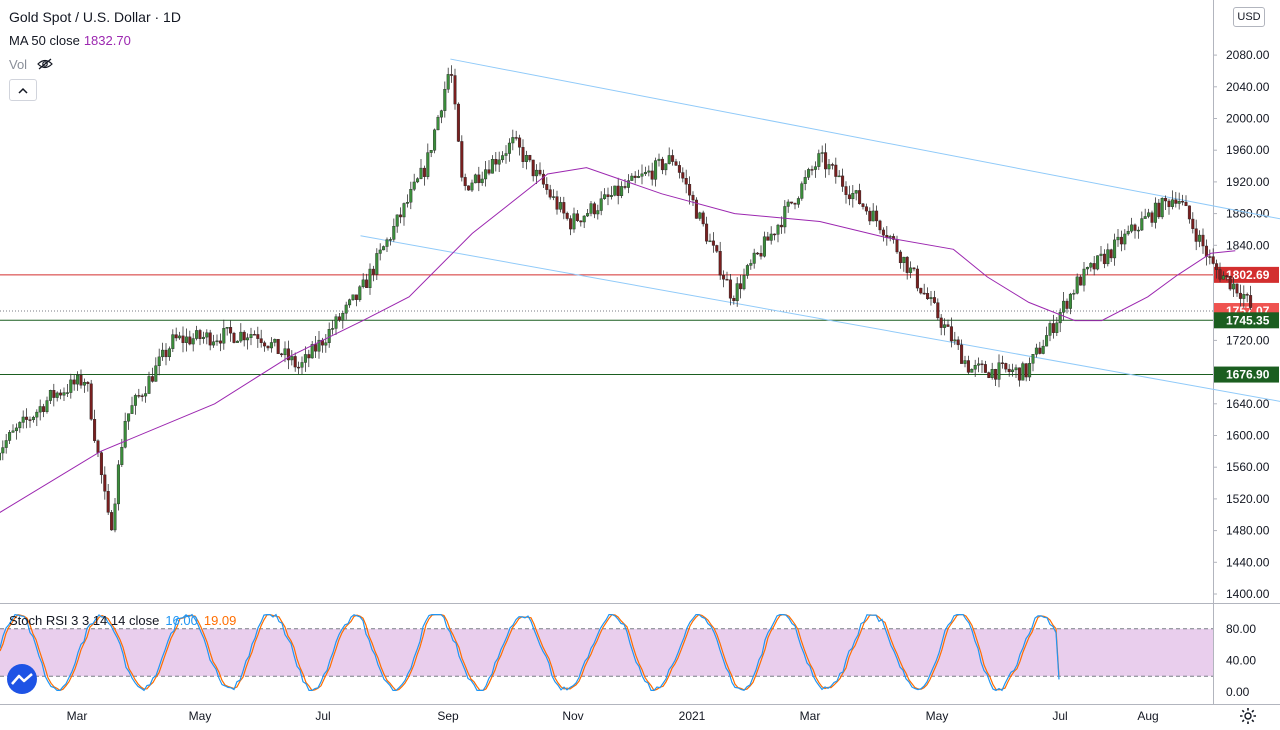  What do you see at coordinates (1248, 562) in the screenshot?
I see `price-tick-label: 1440.00` at bounding box center [1248, 562].